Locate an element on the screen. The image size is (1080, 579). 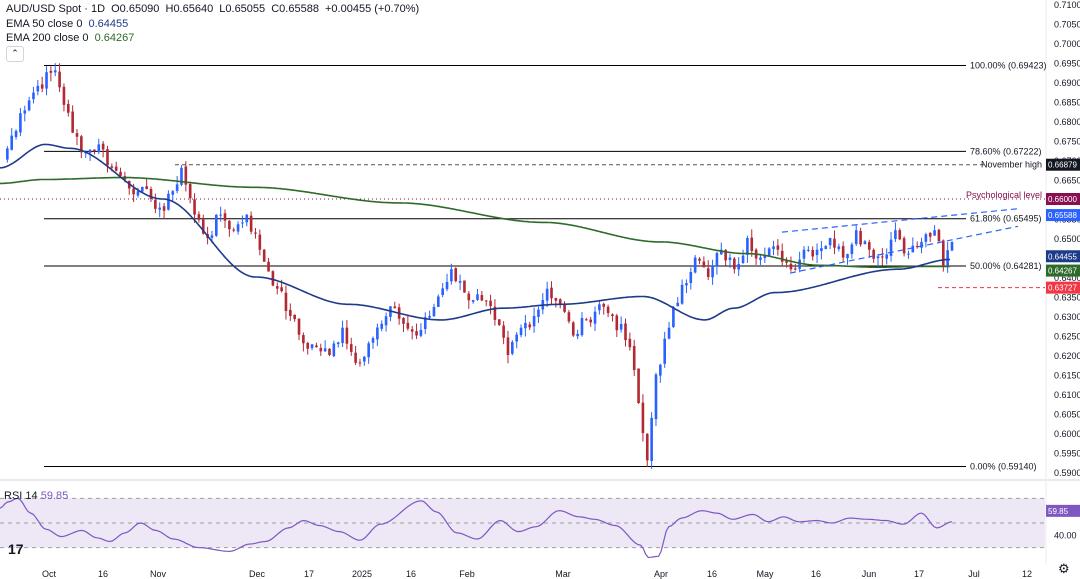
ema50-badge-text: 0.64455 is located at coordinates (1062, 256).